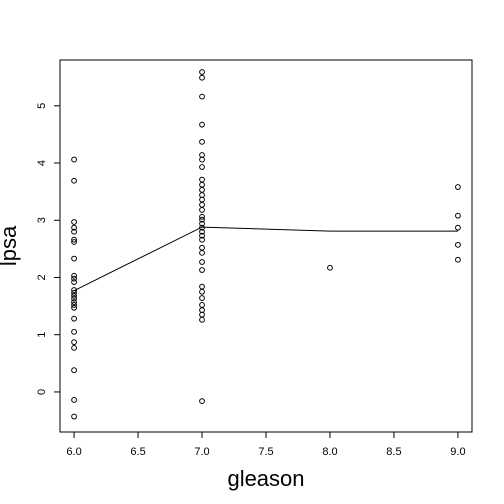  What do you see at coordinates (265, 478) in the screenshot?
I see `x-axis-label: gleason` at bounding box center [265, 478].